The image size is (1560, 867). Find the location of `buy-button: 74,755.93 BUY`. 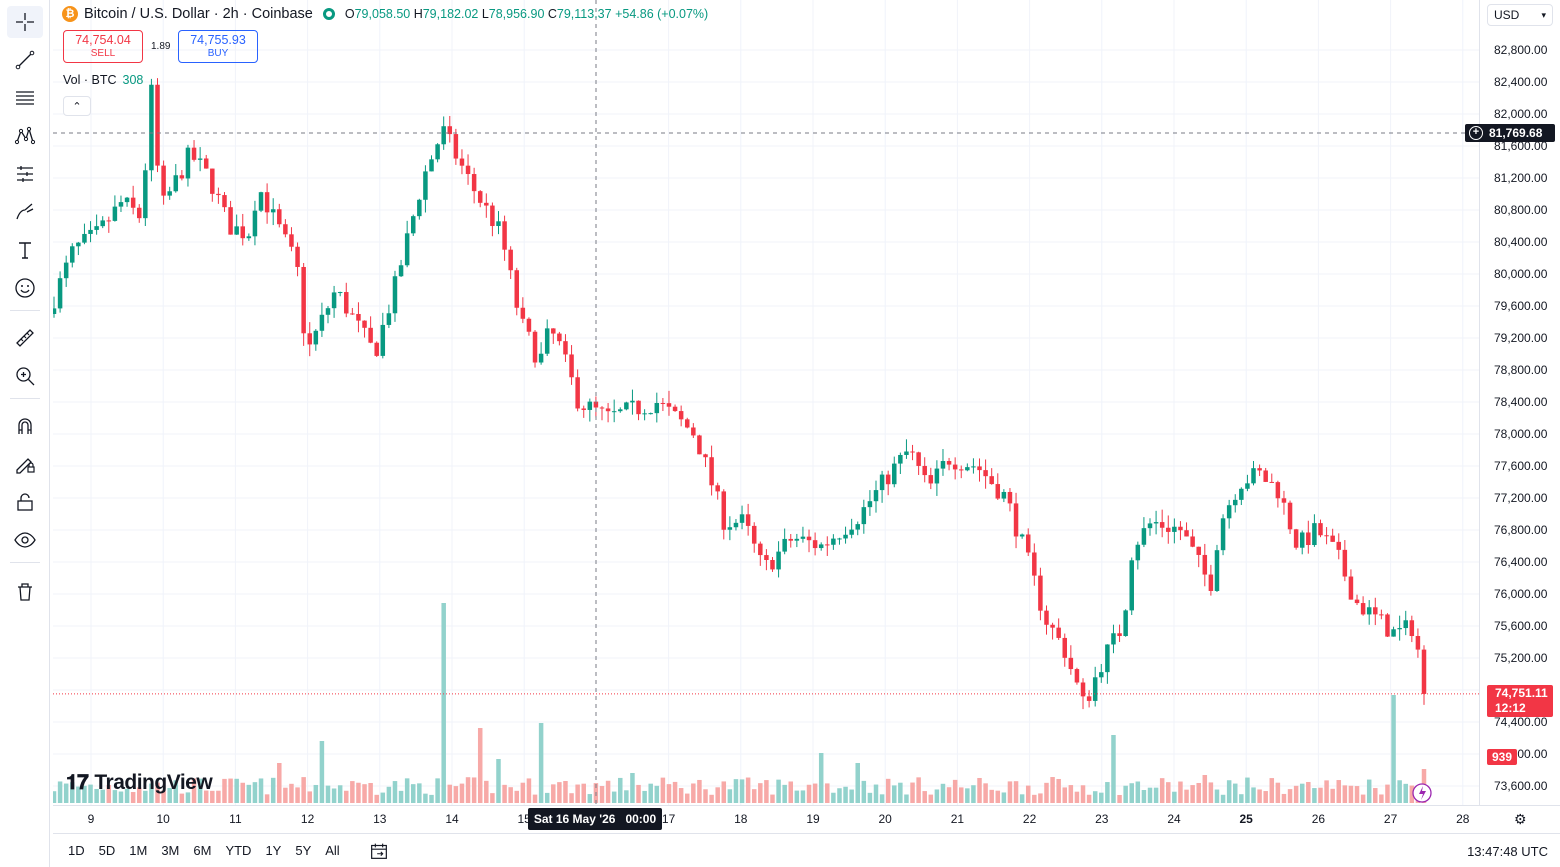

buy-button: 74,755.93 BUY is located at coordinates (218, 46).